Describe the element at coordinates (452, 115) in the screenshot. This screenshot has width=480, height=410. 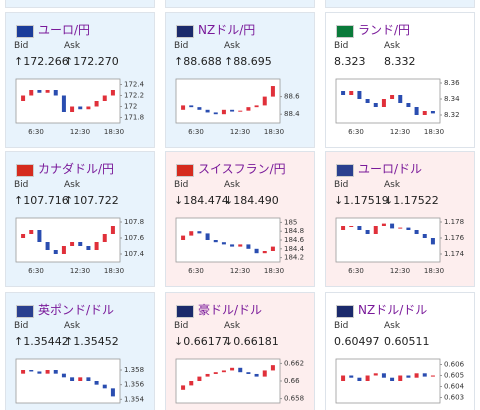
I see `y-tick-label: 8.32` at that location.